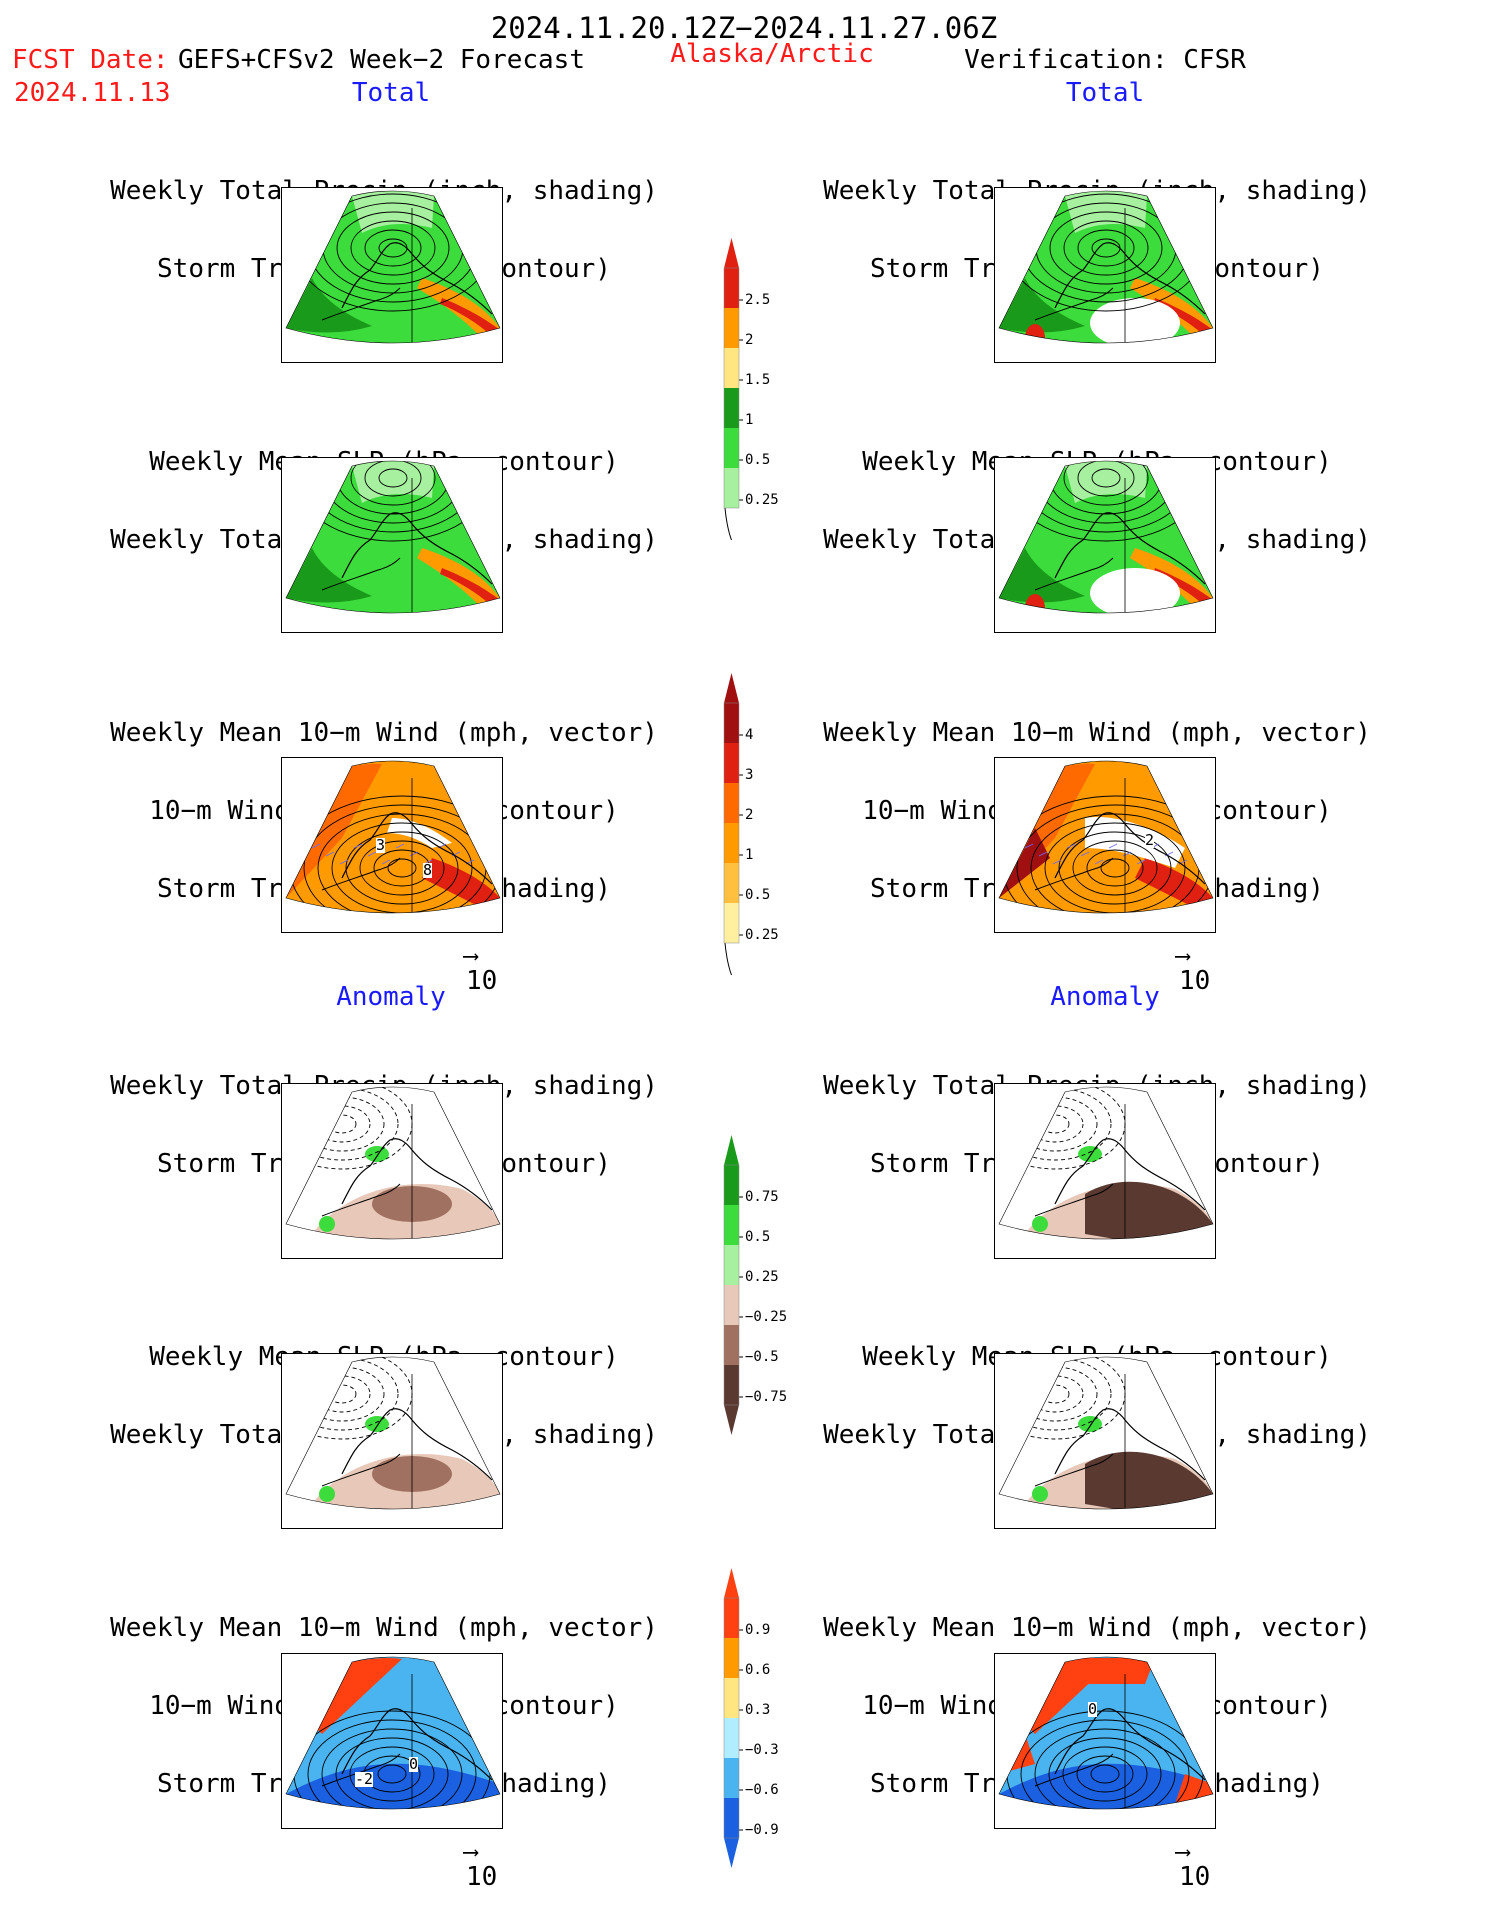 Image resolution: width=1487 pixels, height=1925 pixels. I want to click on map-wind-storm-total-right, so click(1105, 845).